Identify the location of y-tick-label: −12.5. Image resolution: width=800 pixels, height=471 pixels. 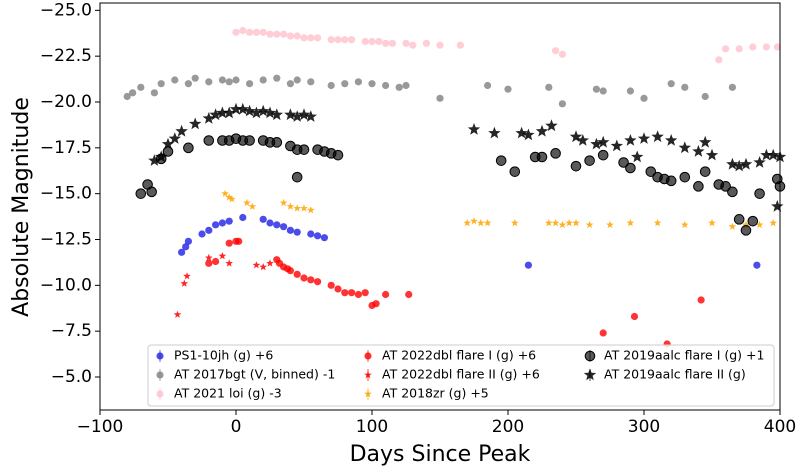
(66, 240).